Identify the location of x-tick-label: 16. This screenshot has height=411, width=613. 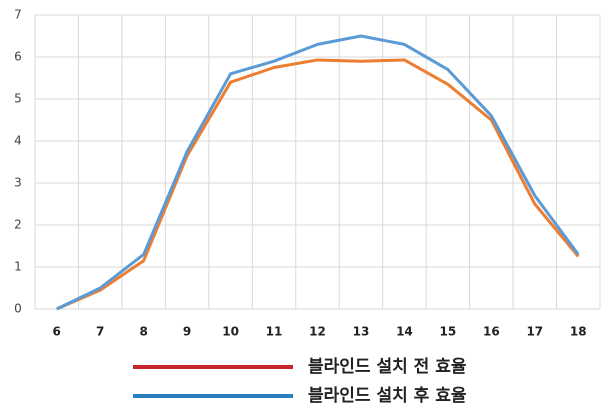
(491, 332).